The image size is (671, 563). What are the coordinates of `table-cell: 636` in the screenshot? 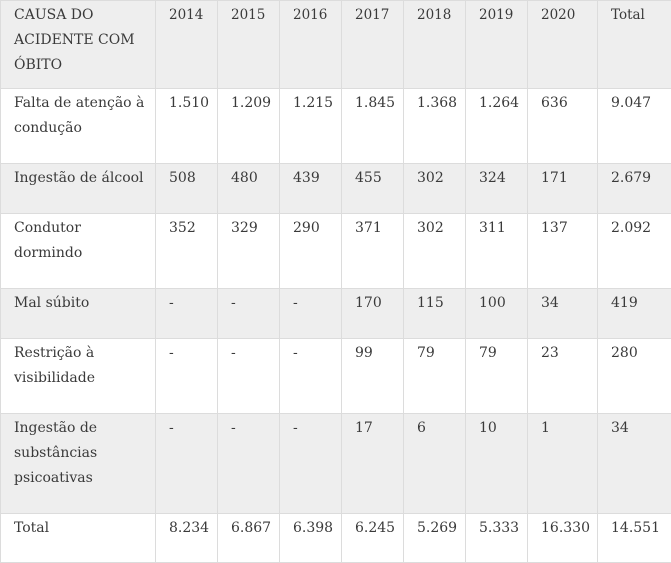 It's located at (563, 126).